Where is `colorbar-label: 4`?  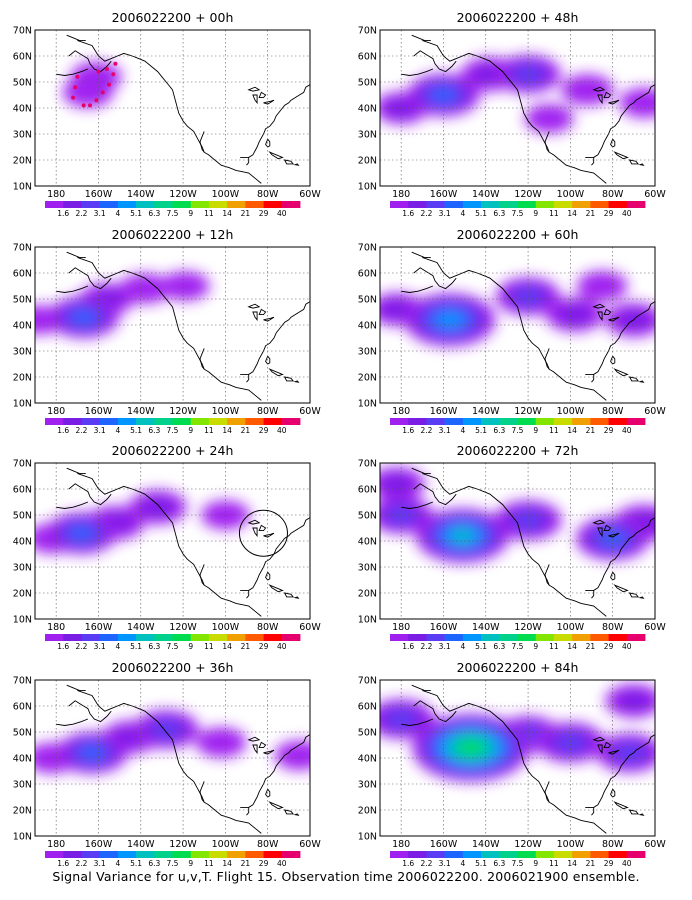
colorbar-label: 4 is located at coordinates (462, 430).